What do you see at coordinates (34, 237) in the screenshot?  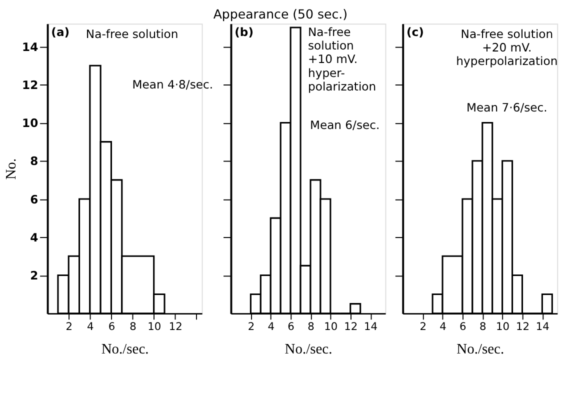 I see `y-tick-label: 4` at bounding box center [34, 237].